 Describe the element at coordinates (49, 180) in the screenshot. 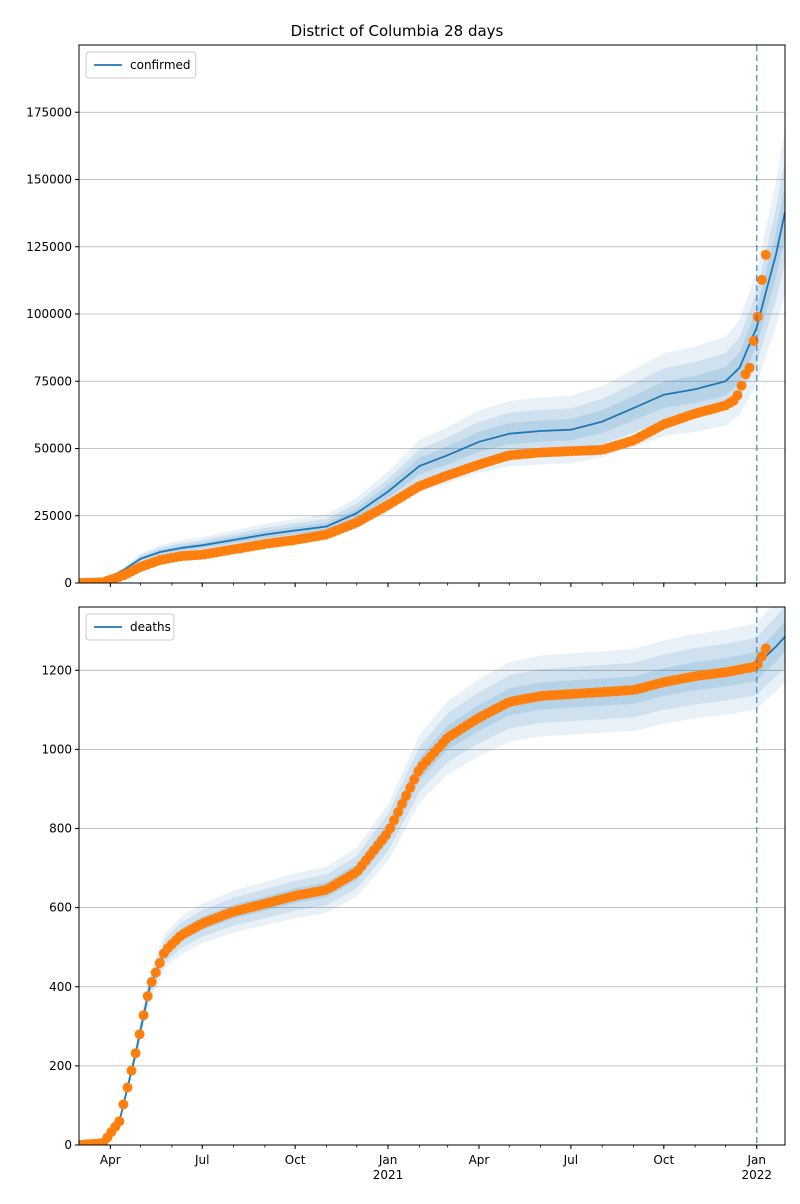

I see `y-tick-label: 150000` at that location.